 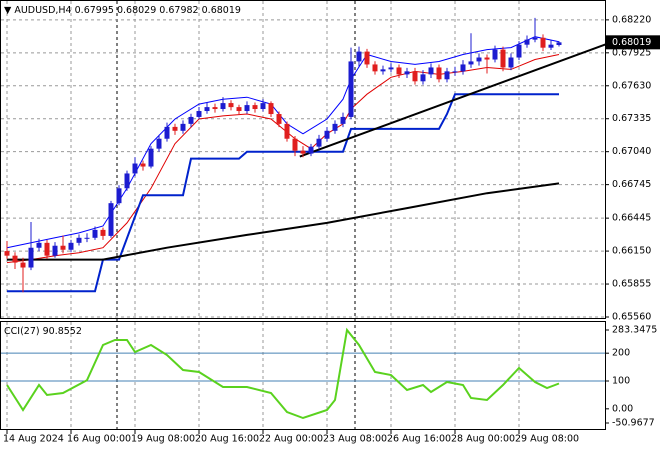 I want to click on x-tick-label: 14 Aug 2024, so click(x=33, y=439).